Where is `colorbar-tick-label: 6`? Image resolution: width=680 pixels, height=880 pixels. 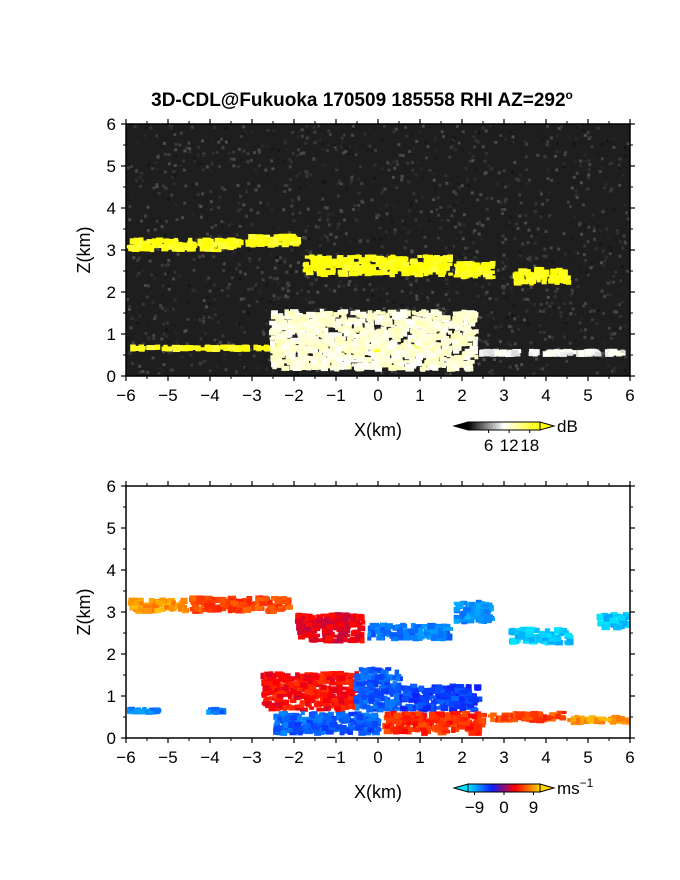 colorbar-tick-label: 6 is located at coordinates (488, 445).